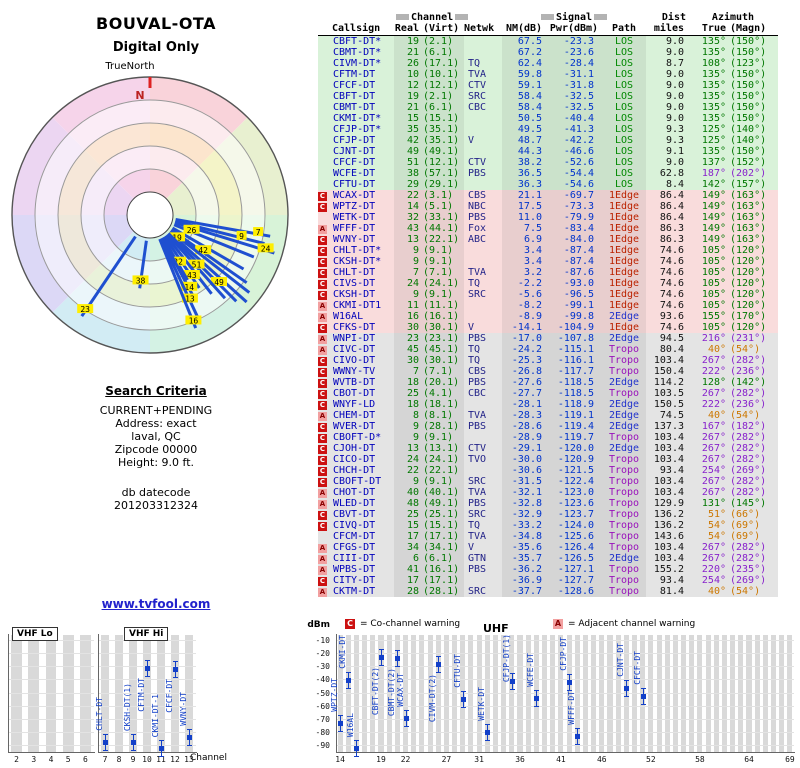 This screenshot has height=768, width=800. What do you see at coordinates (713, 316) in the screenshot?
I see `azimuth-true-cell: 155°` at bounding box center [713, 316].